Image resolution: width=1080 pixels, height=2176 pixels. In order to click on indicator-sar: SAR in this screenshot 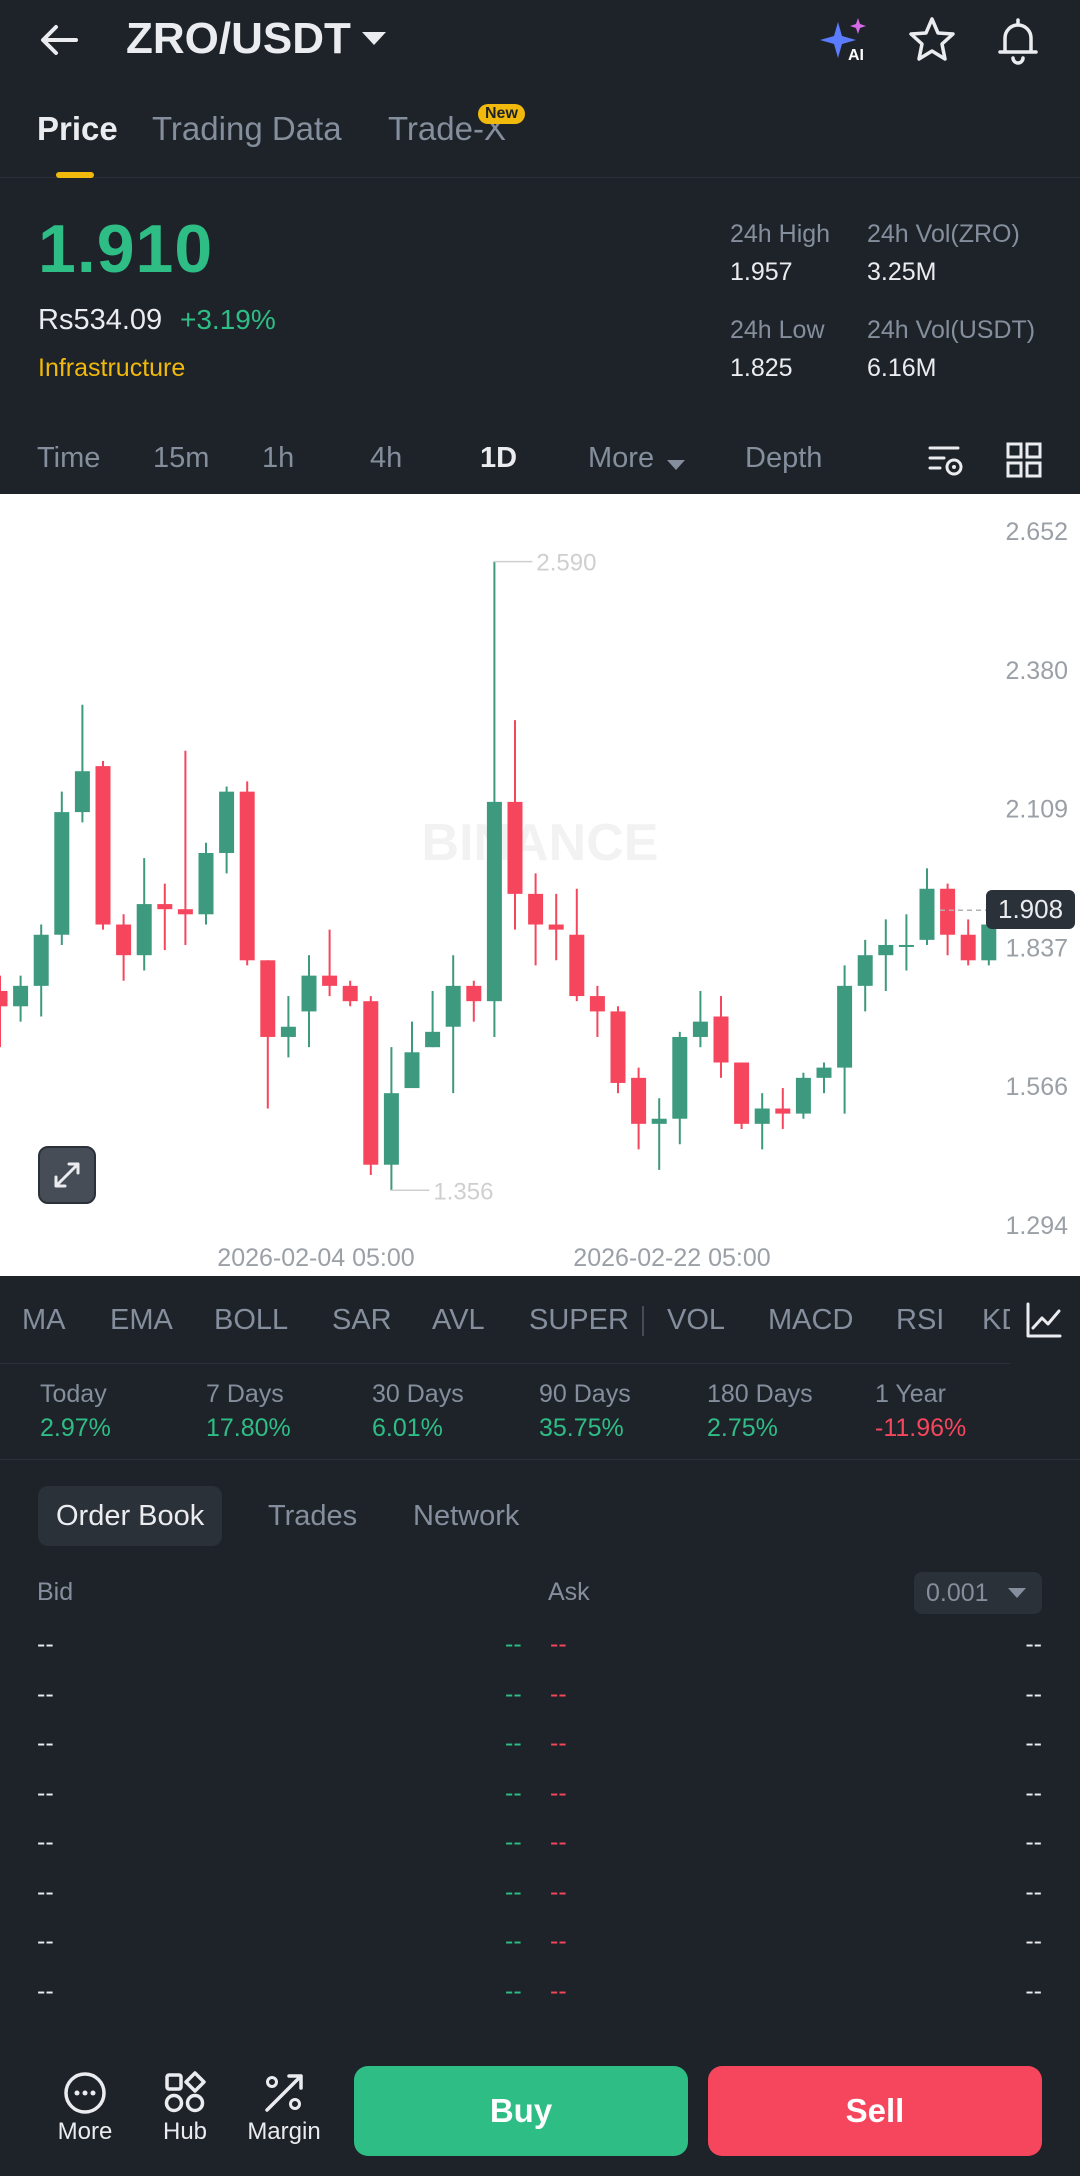, I will do `click(362, 1320)`.